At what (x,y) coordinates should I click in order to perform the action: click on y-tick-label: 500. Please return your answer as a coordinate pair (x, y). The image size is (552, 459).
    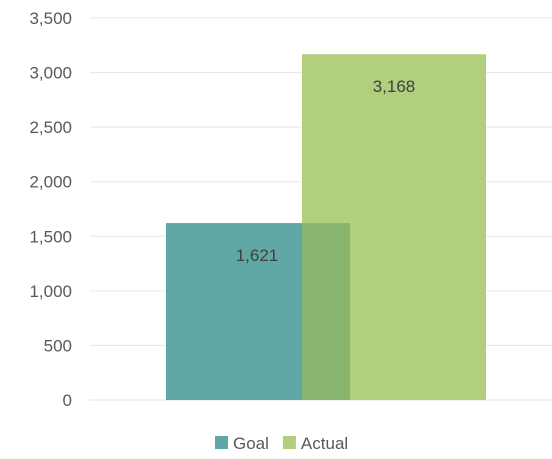
    Looking at the image, I should click on (58, 345).